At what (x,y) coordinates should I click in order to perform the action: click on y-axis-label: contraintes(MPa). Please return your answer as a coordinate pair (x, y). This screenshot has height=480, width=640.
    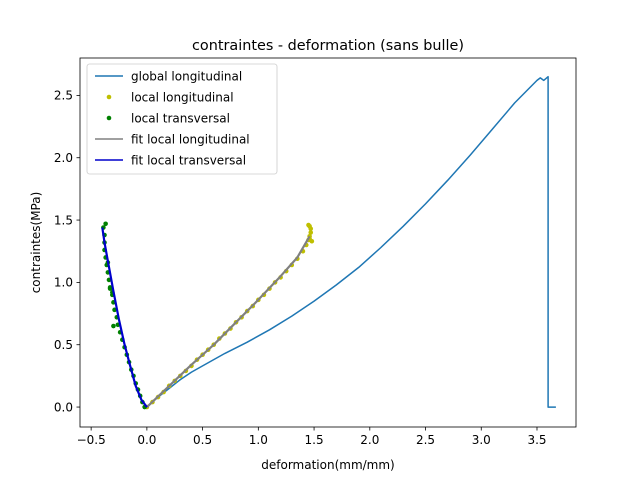
    Looking at the image, I should click on (36, 243).